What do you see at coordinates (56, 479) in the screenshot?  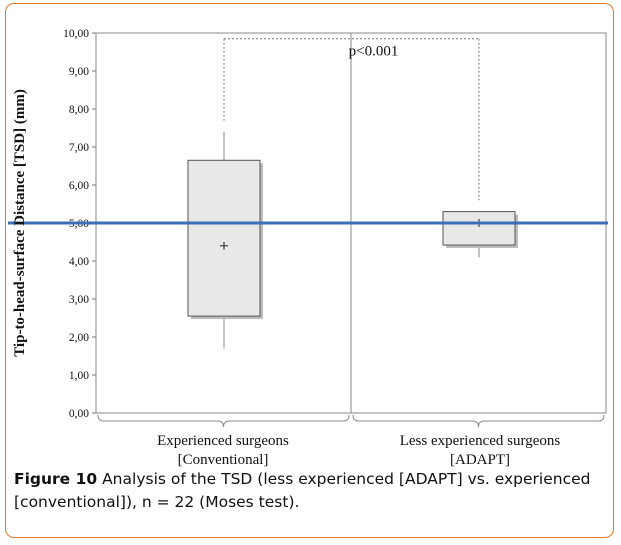 I see `caption-label: Figure 10` at bounding box center [56, 479].